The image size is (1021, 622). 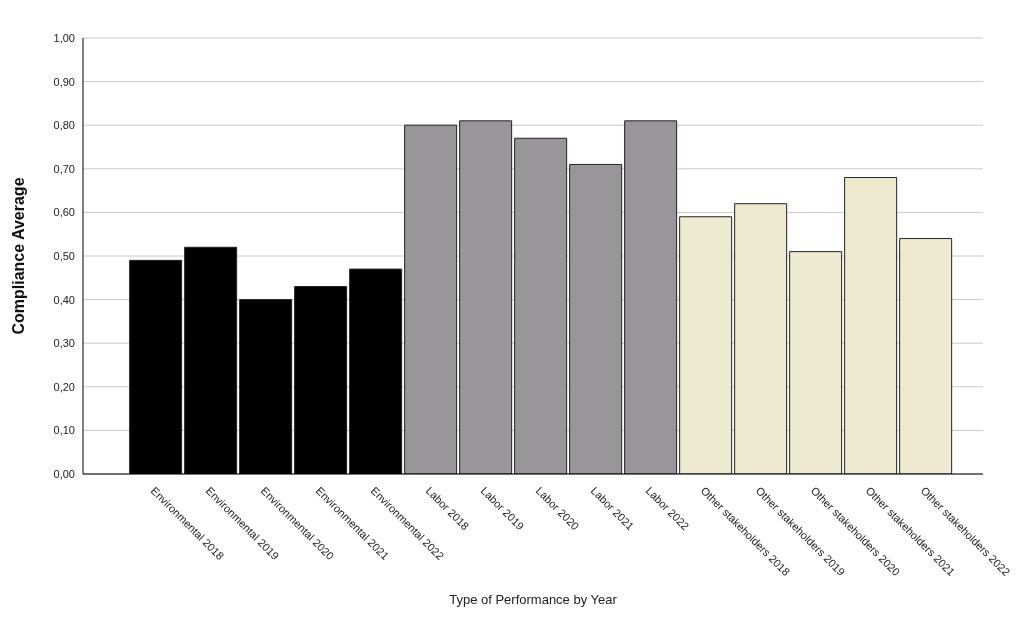 I want to click on y-tick-label: 0,70, so click(x=64, y=168).